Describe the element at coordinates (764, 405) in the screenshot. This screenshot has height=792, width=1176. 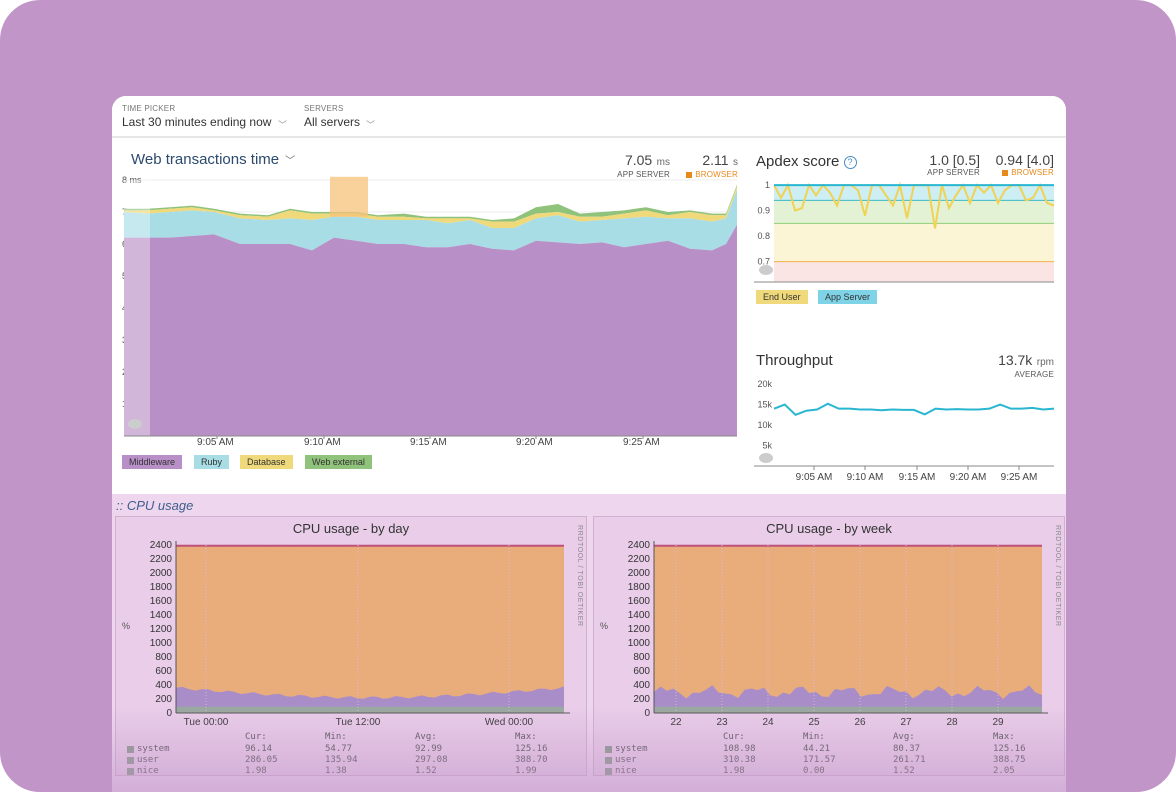
I see `throughput-y-tick-label: 15k` at that location.